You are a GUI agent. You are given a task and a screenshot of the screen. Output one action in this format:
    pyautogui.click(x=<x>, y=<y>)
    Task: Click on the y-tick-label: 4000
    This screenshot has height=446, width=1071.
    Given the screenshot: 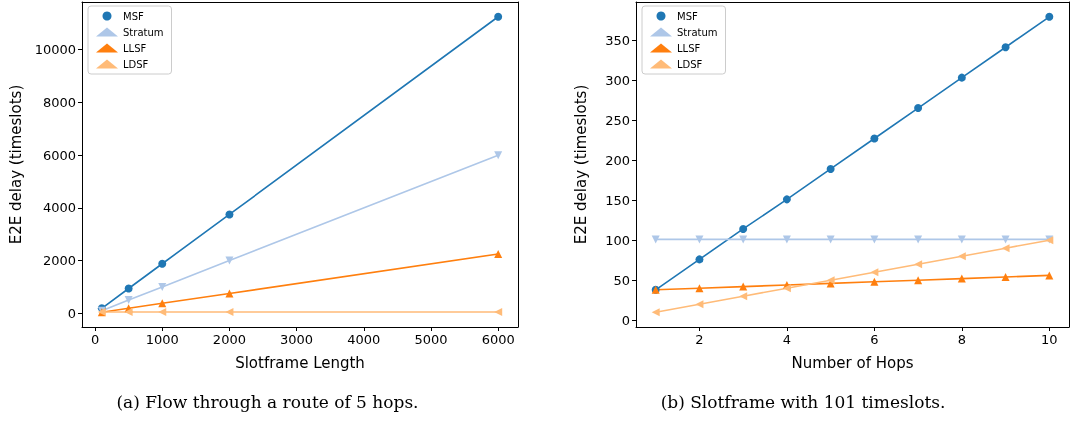 What is the action you would take?
    pyautogui.click(x=59, y=208)
    